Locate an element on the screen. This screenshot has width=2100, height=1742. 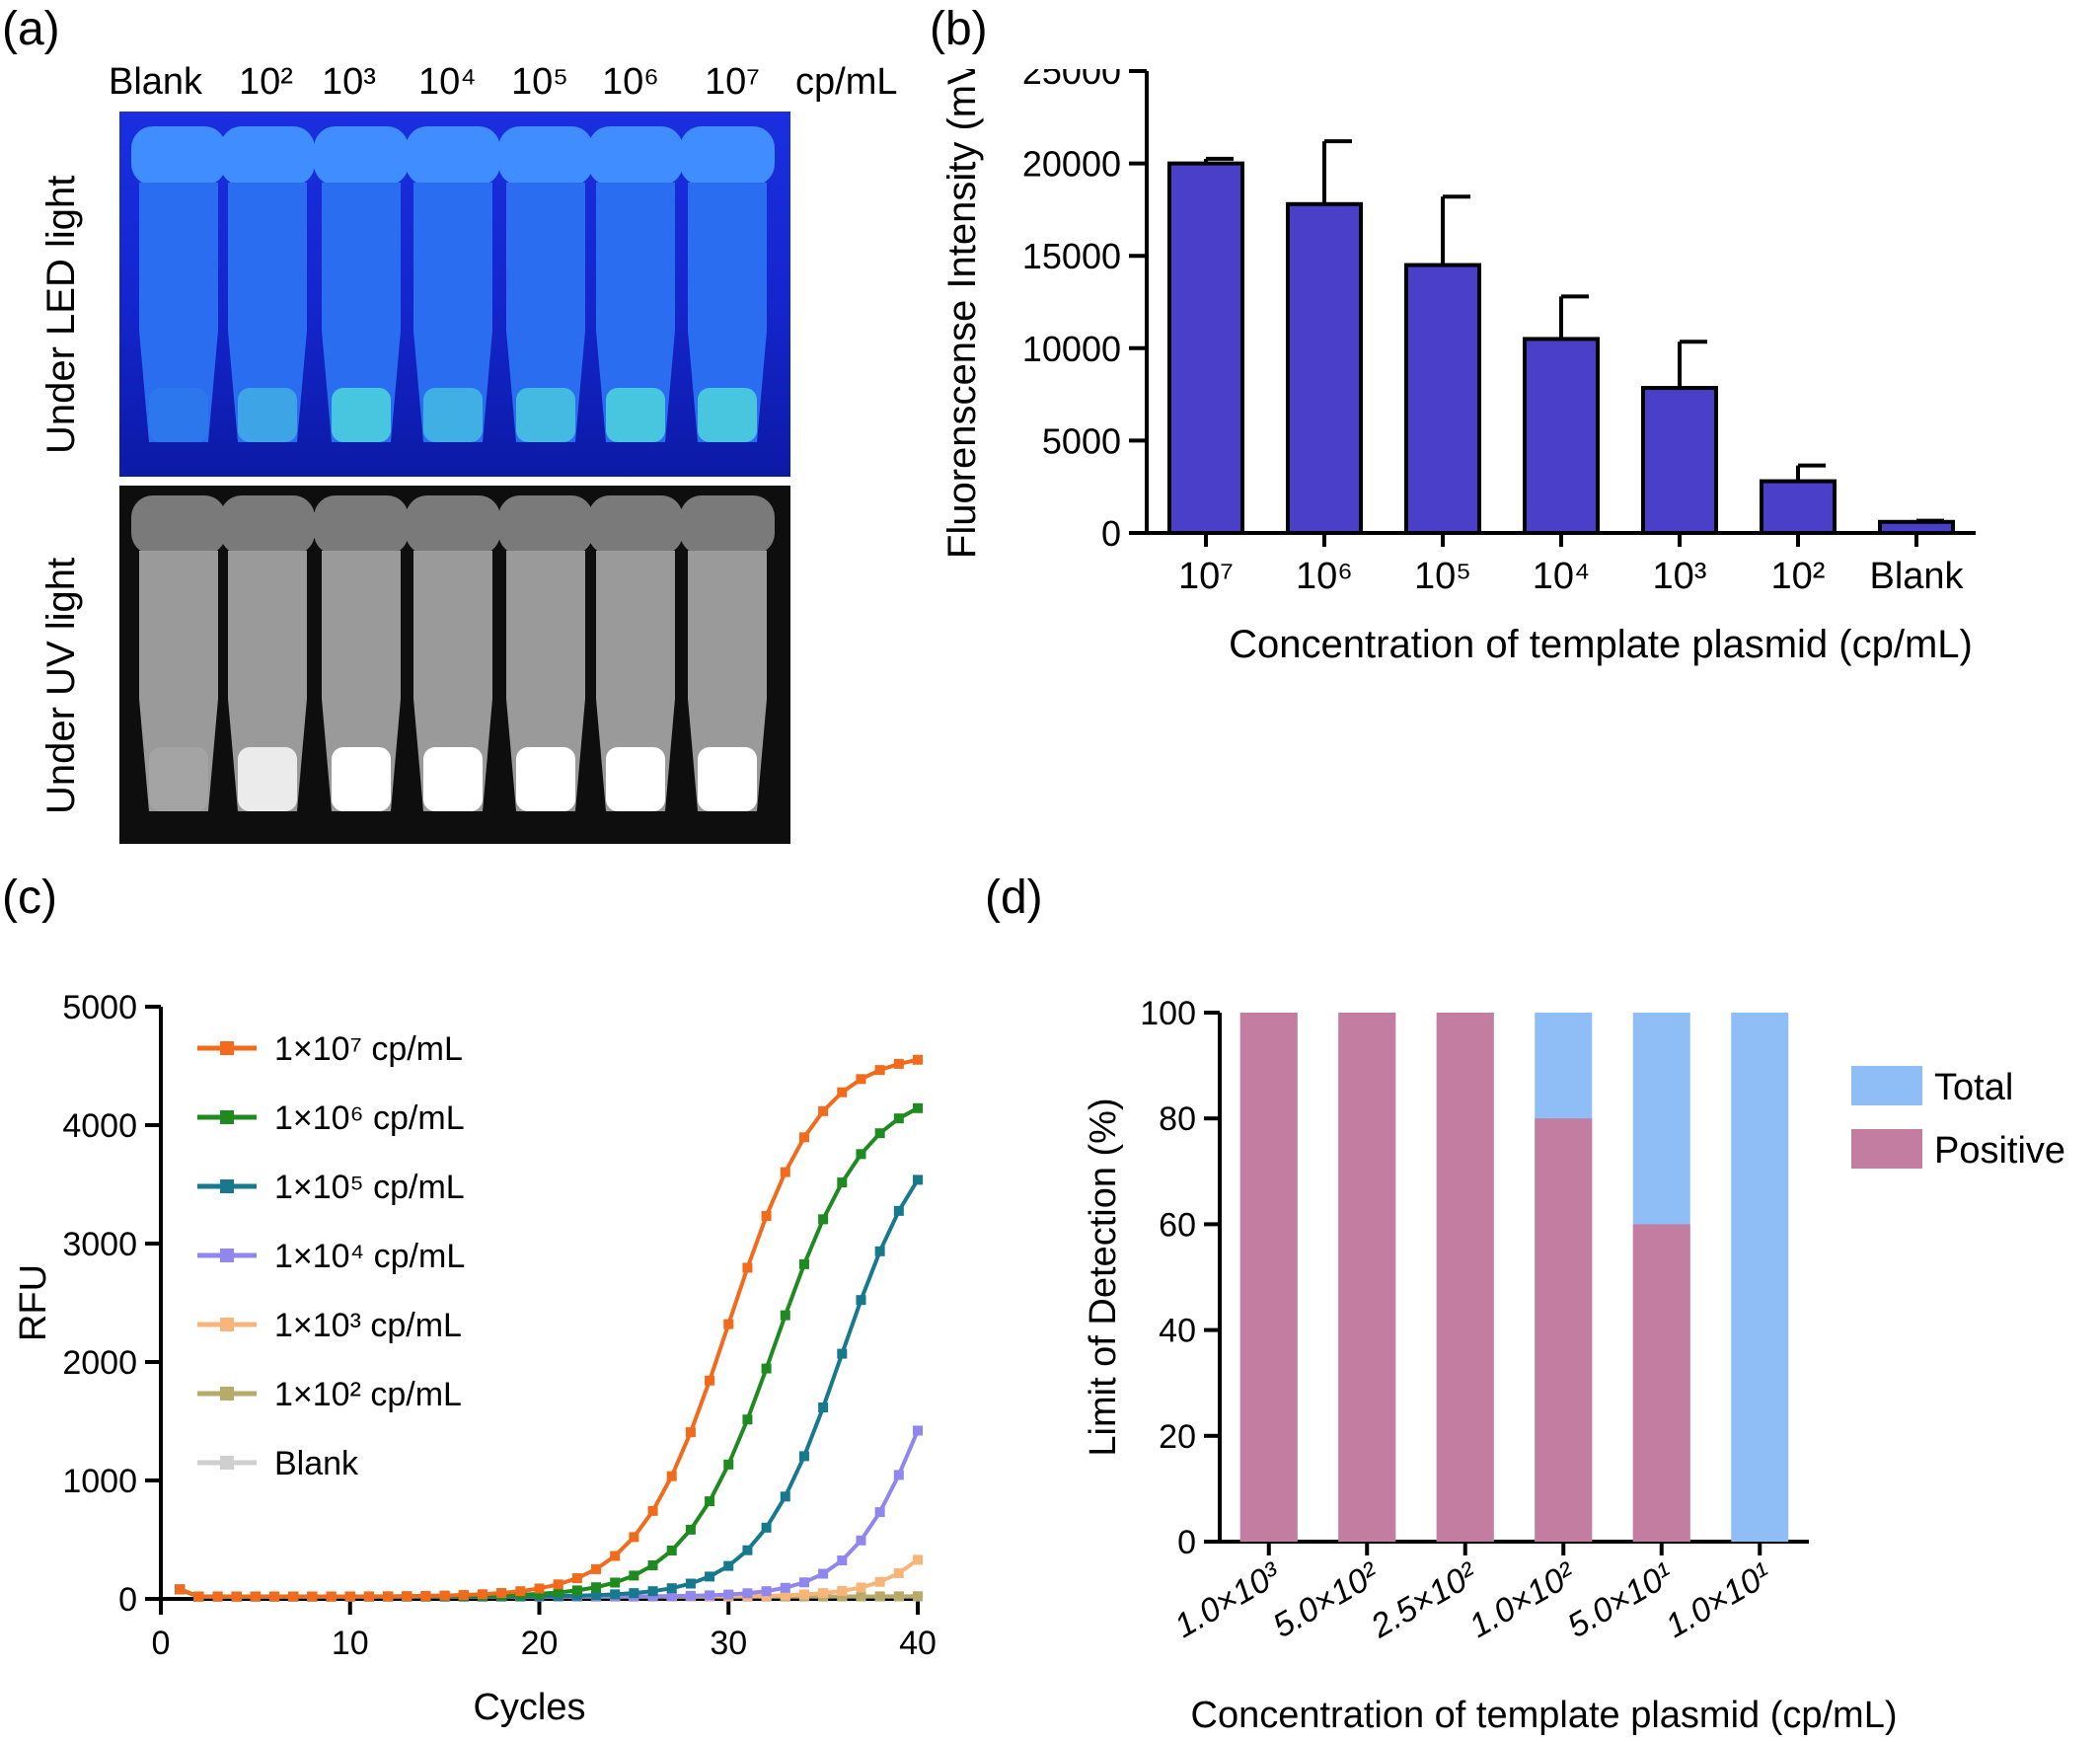
x-tick-label: 40 is located at coordinates (918, 1643).